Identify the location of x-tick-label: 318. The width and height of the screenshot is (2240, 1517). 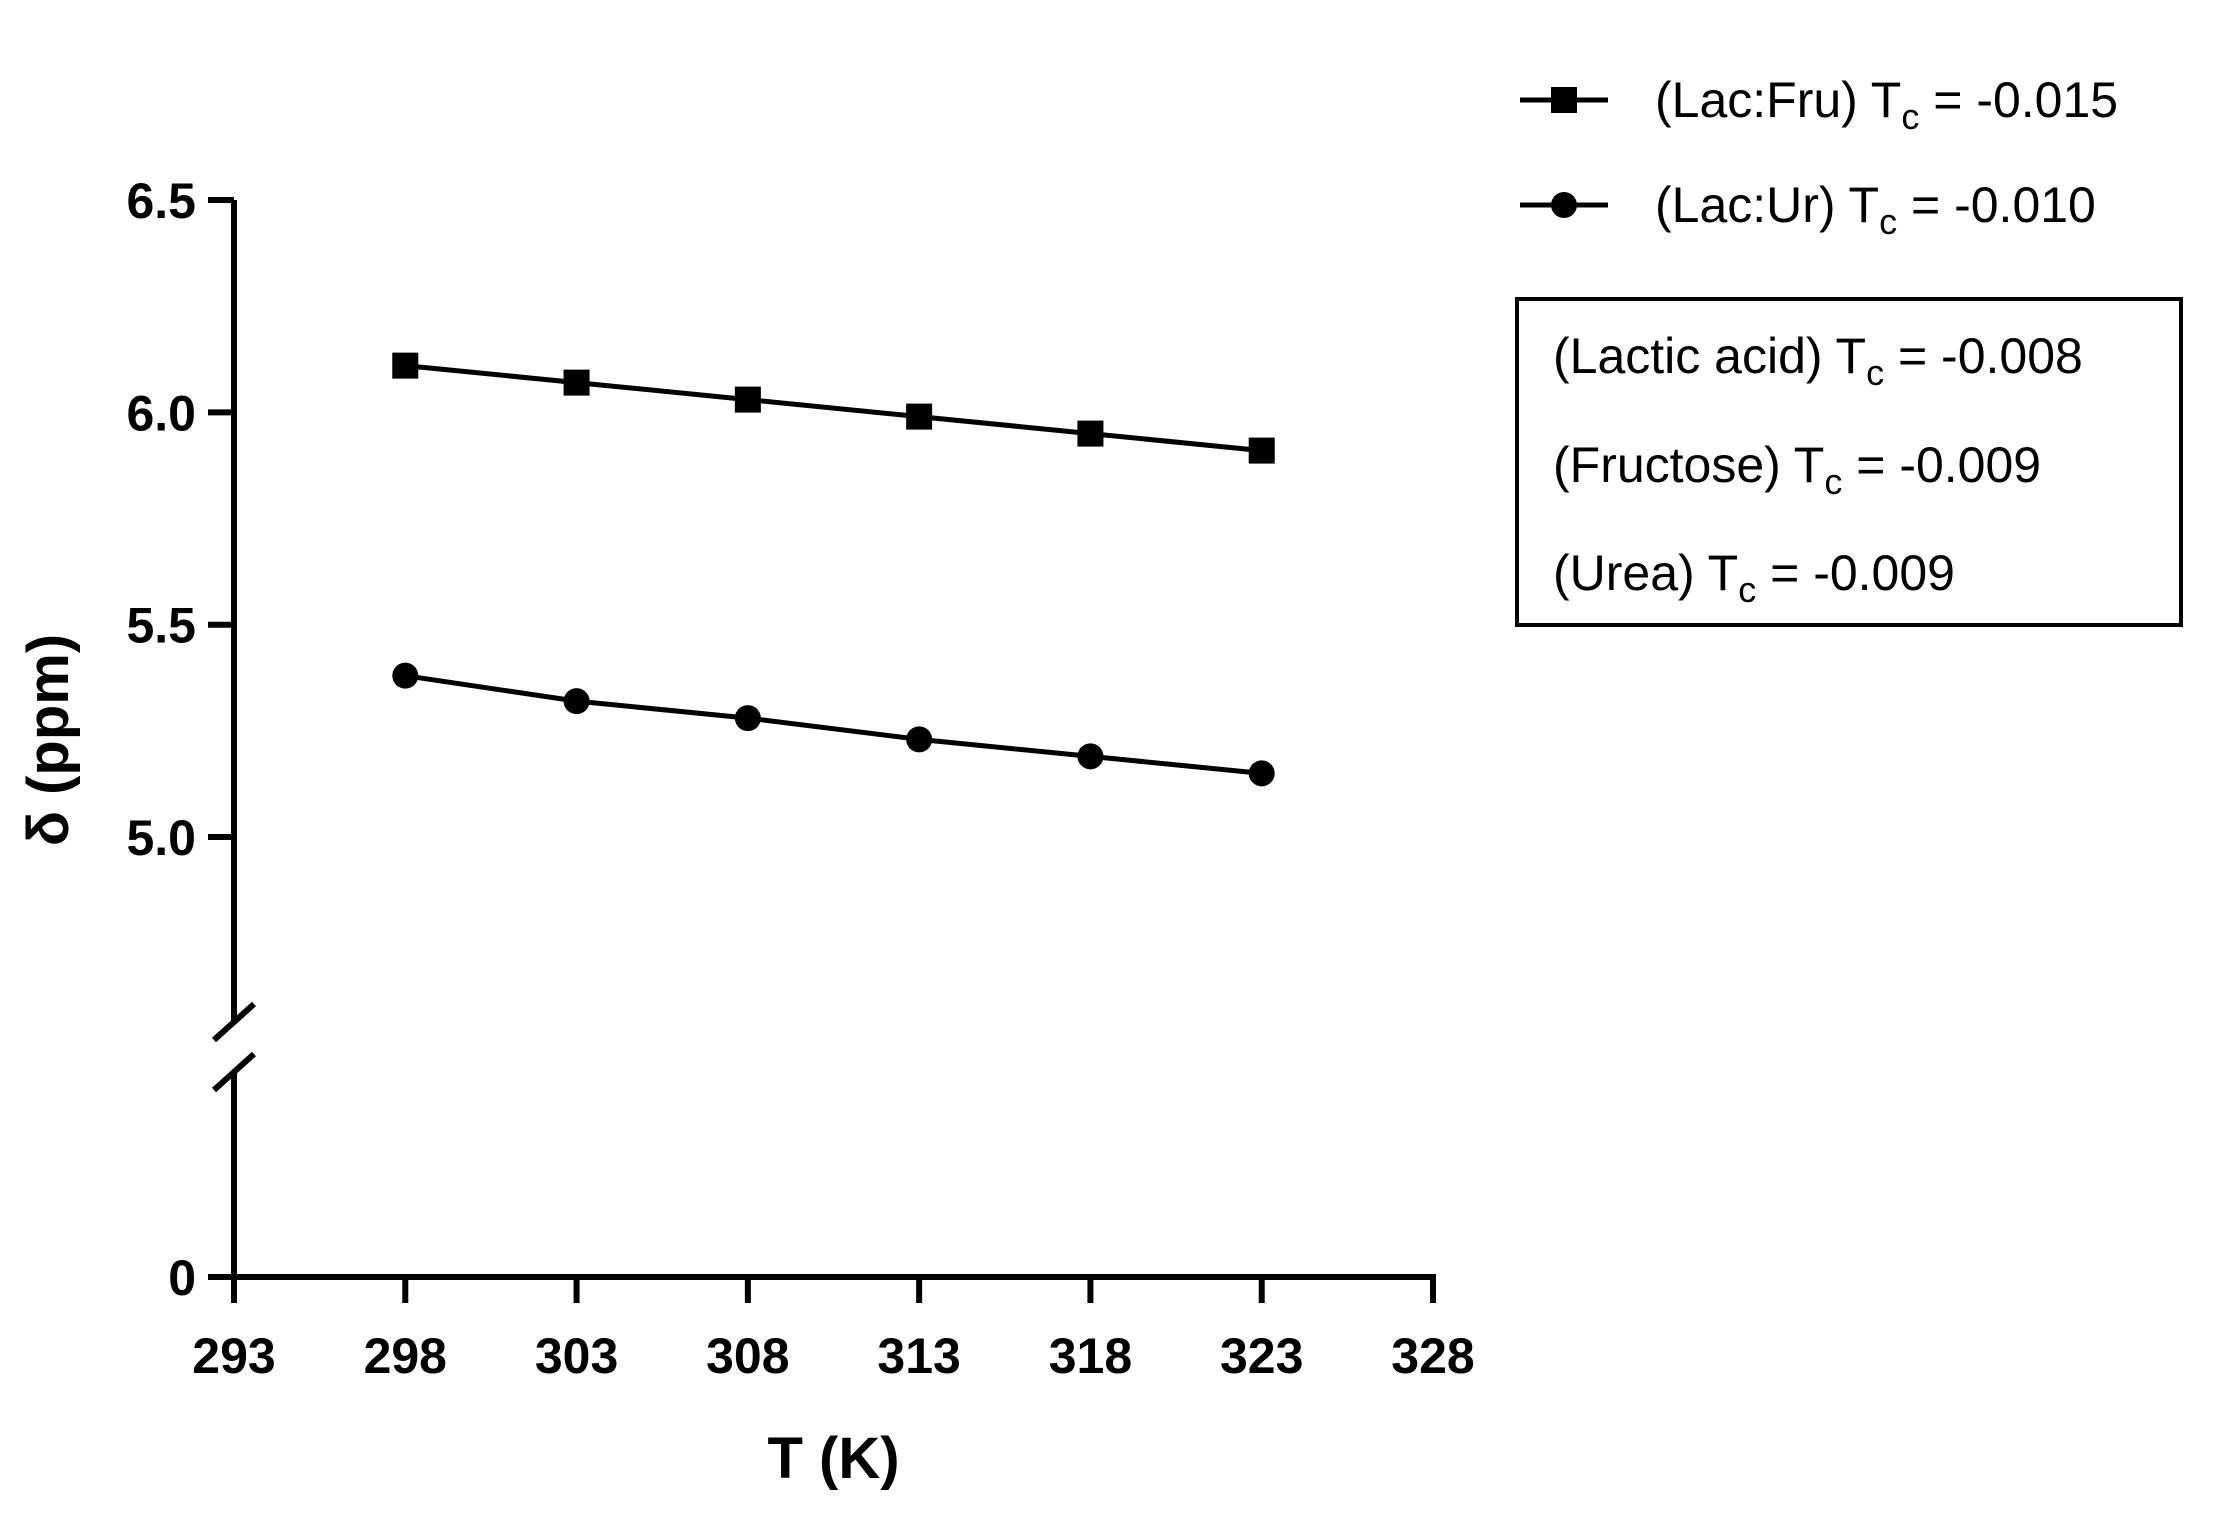
(1090, 1356).